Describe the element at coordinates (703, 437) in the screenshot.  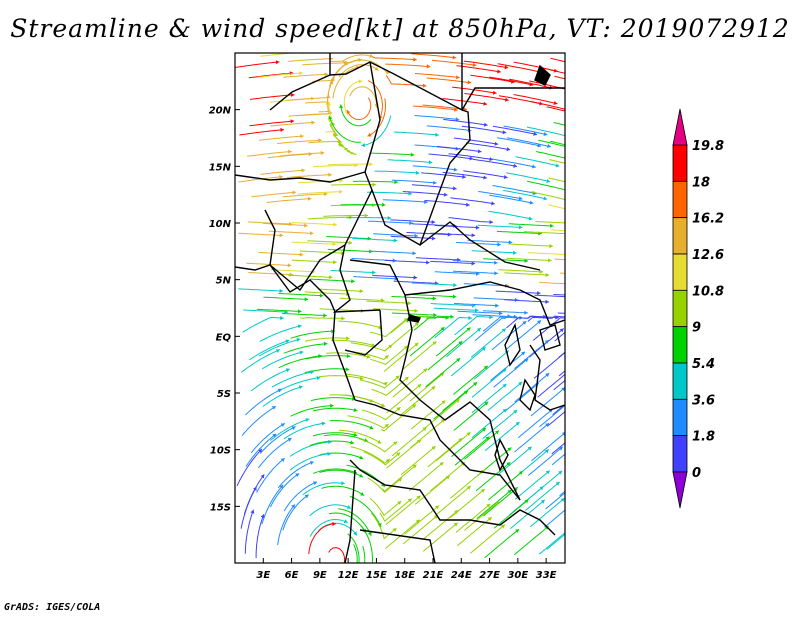
I see `colorbar-label: 1.8` at that location.